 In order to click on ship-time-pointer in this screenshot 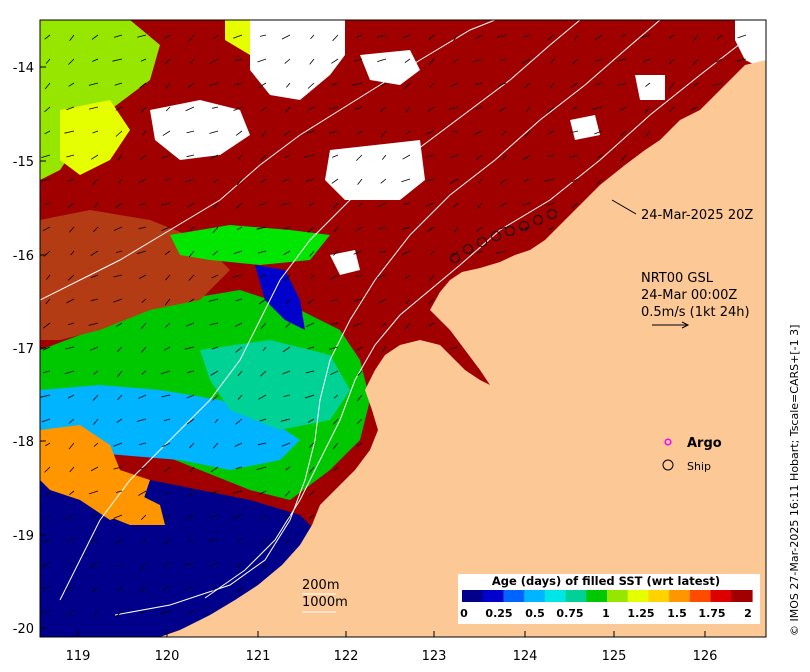, I will do `click(624, 207)`.